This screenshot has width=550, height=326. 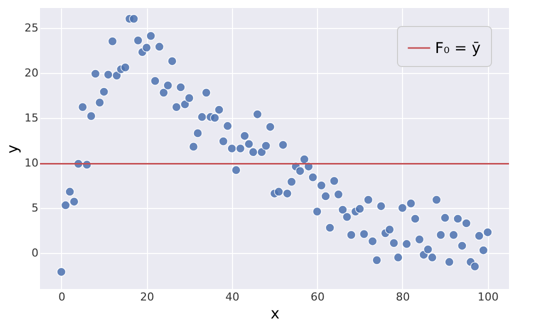 What do you see at coordinates (31, 117) in the screenshot?
I see `y-tick-label: 15` at bounding box center [31, 117].